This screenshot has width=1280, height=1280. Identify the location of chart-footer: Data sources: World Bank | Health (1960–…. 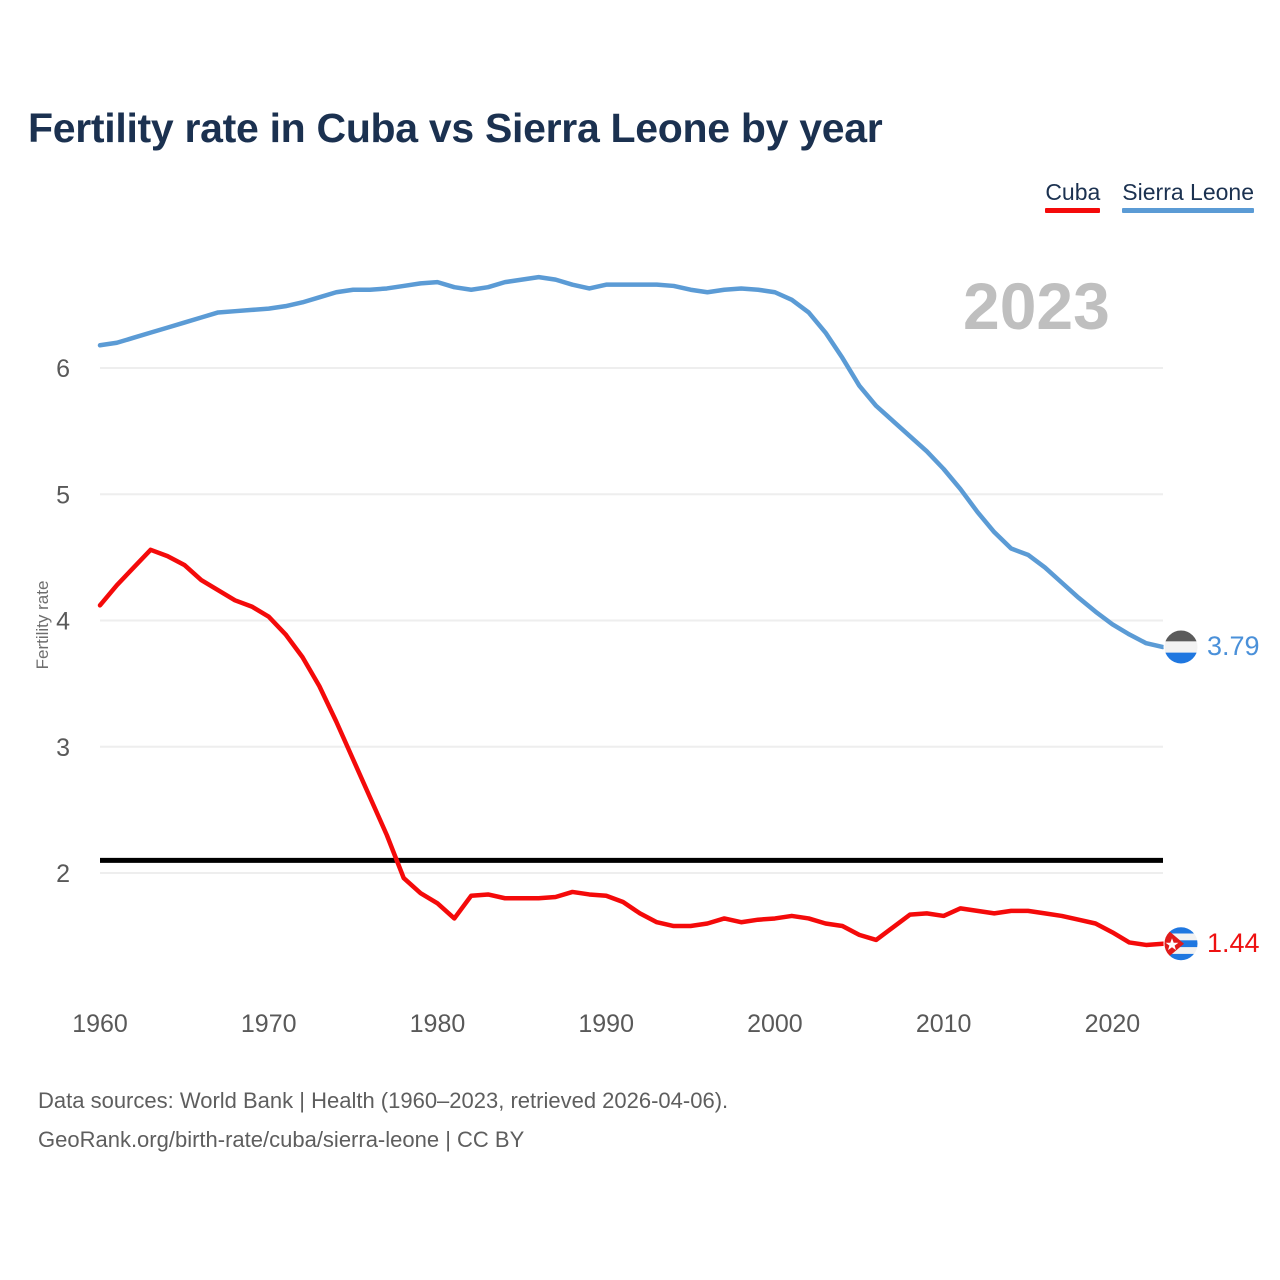
(383, 1120).